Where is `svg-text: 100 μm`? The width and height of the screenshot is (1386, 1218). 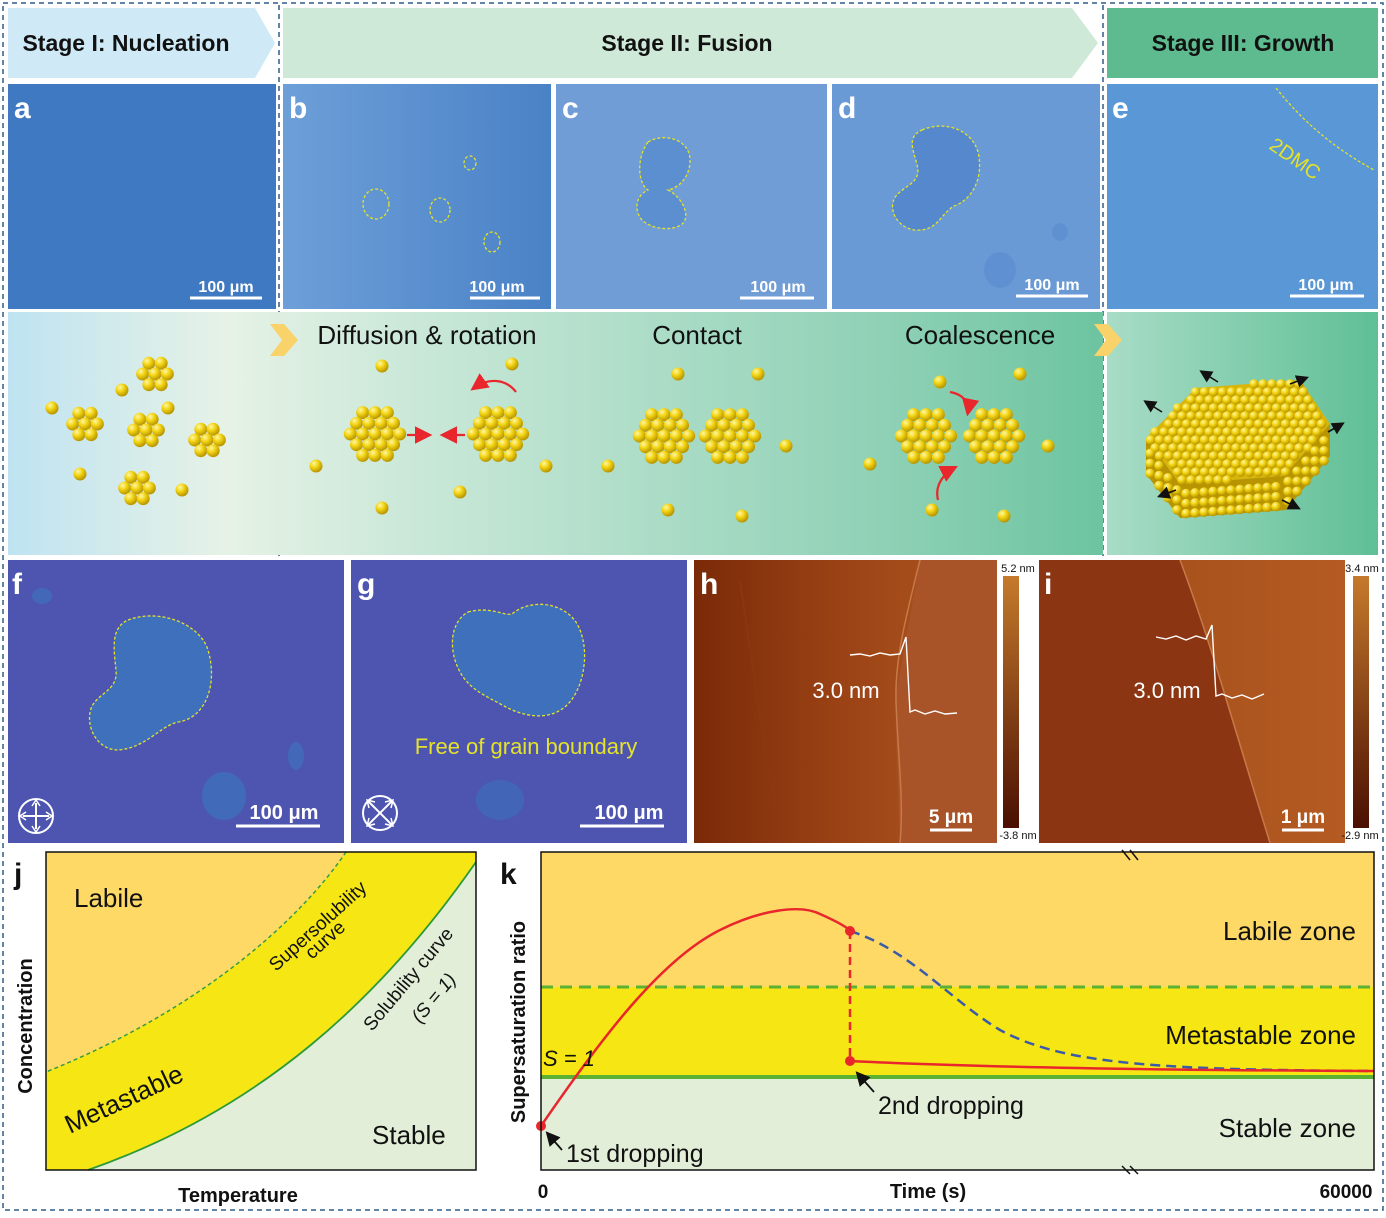
svg-text: 100 μm is located at coordinates (1051, 285).